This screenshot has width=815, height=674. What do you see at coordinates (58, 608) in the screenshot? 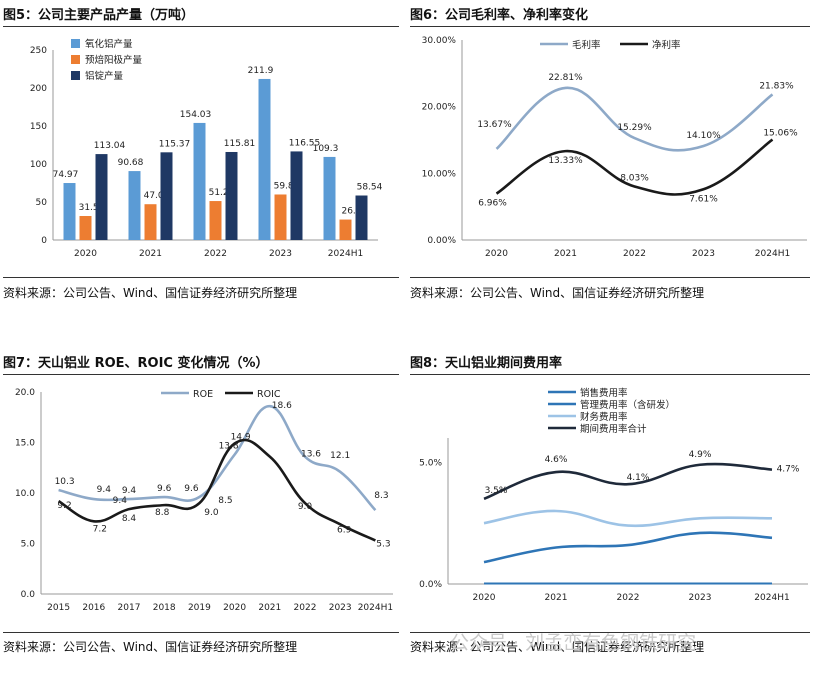
I see `fig7-xtick-label: 2015` at bounding box center [58, 608].